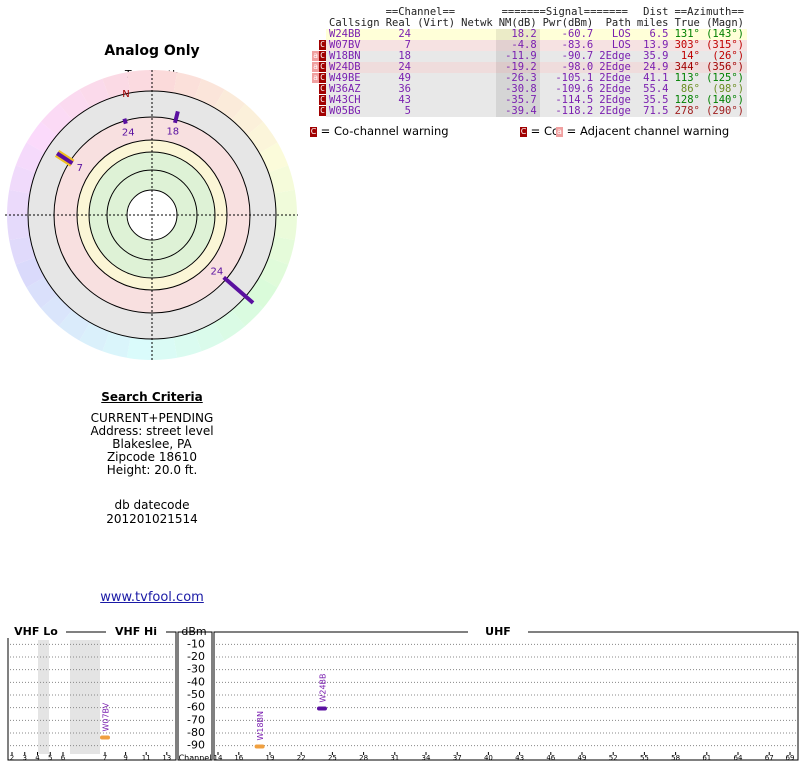 Image resolution: width=800 pixels, height=768 pixels. What do you see at coordinates (313, 131) in the screenshot?
I see `co-icon: C` at bounding box center [313, 131].